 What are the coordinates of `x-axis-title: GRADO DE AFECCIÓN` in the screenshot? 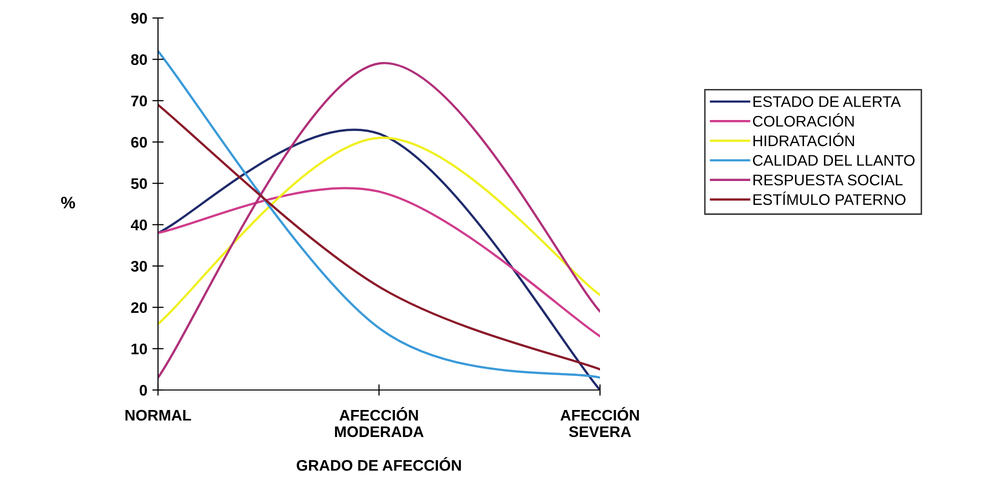 It's located at (378, 464).